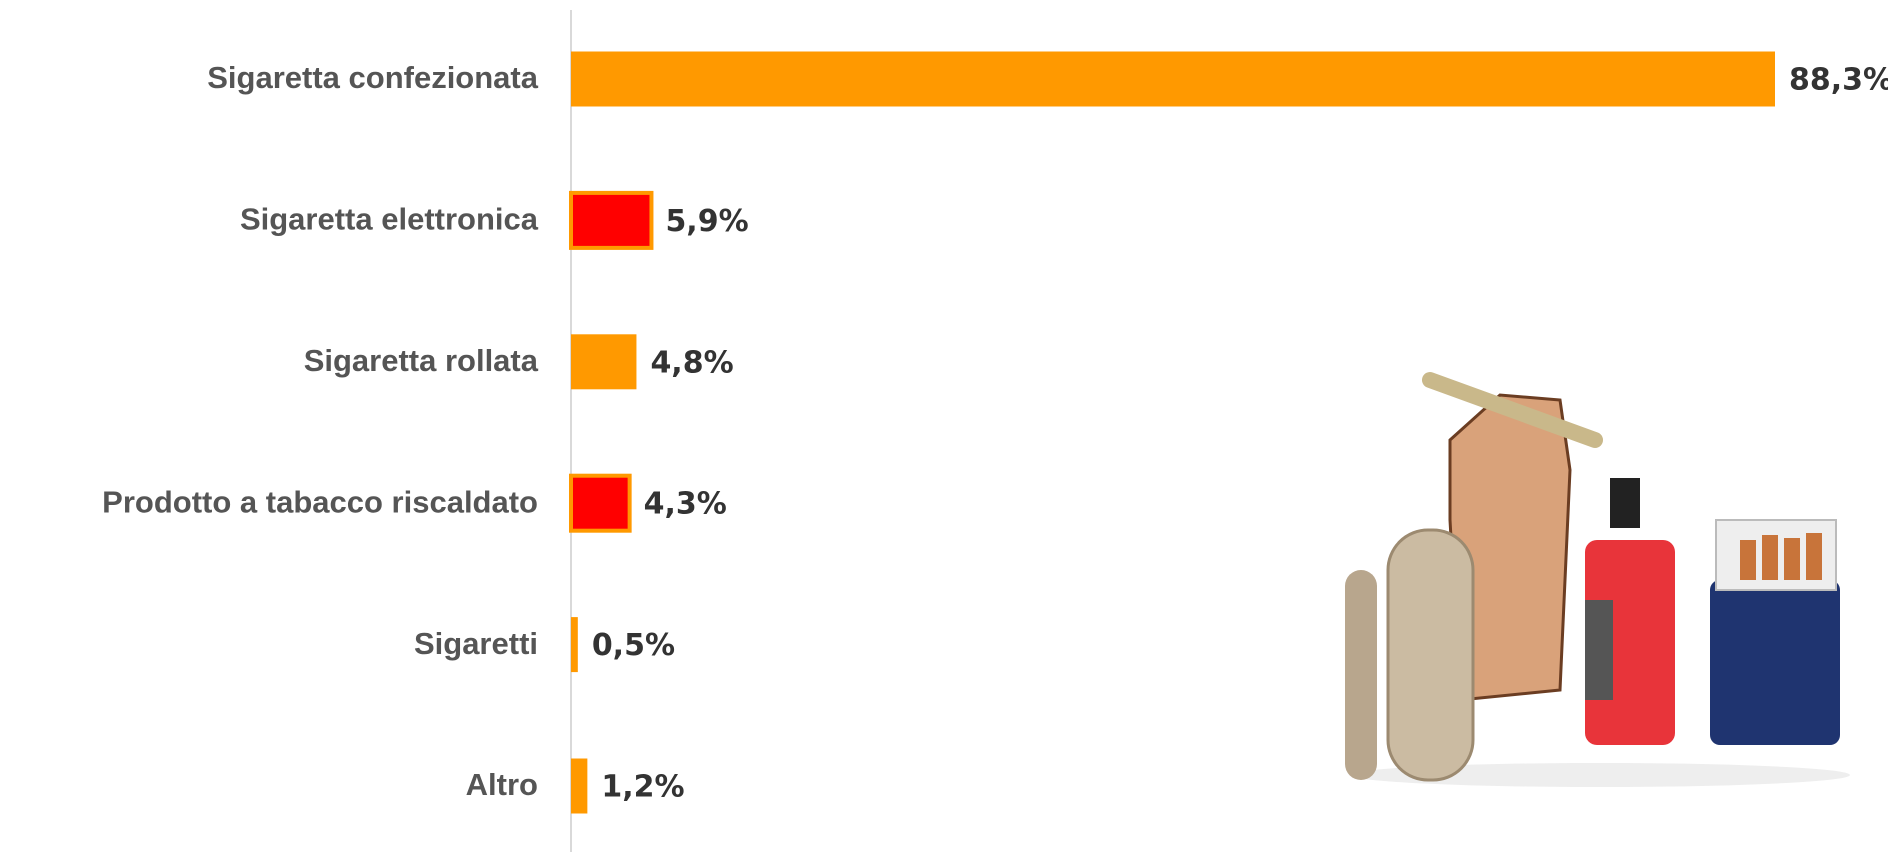  Describe the element at coordinates (1781, 556) in the screenshot. I see `cigarettes` at that location.